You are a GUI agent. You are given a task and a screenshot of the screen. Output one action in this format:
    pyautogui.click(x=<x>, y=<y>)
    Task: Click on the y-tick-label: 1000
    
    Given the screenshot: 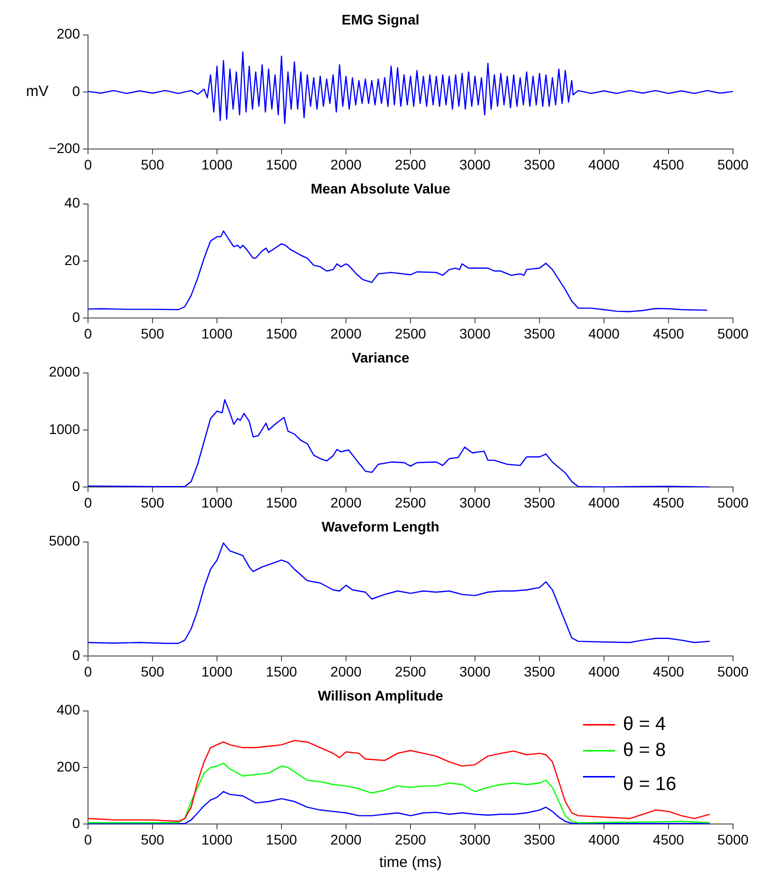 What is the action you would take?
    pyautogui.click(x=64, y=428)
    